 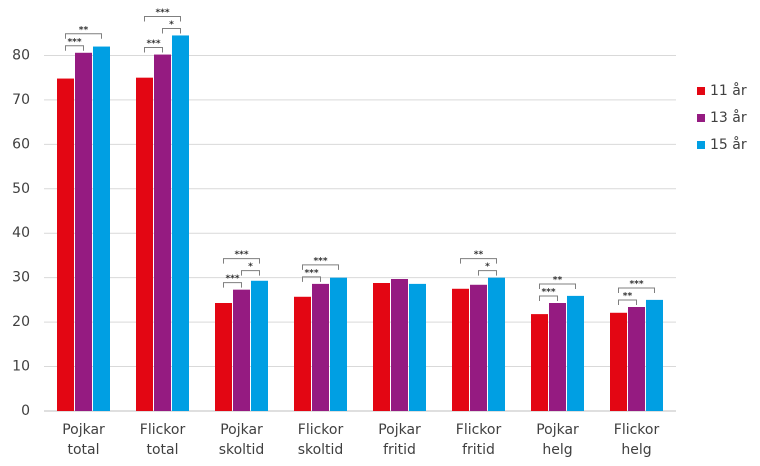 I want to click on y-tick-label: 20, so click(x=21, y=322).